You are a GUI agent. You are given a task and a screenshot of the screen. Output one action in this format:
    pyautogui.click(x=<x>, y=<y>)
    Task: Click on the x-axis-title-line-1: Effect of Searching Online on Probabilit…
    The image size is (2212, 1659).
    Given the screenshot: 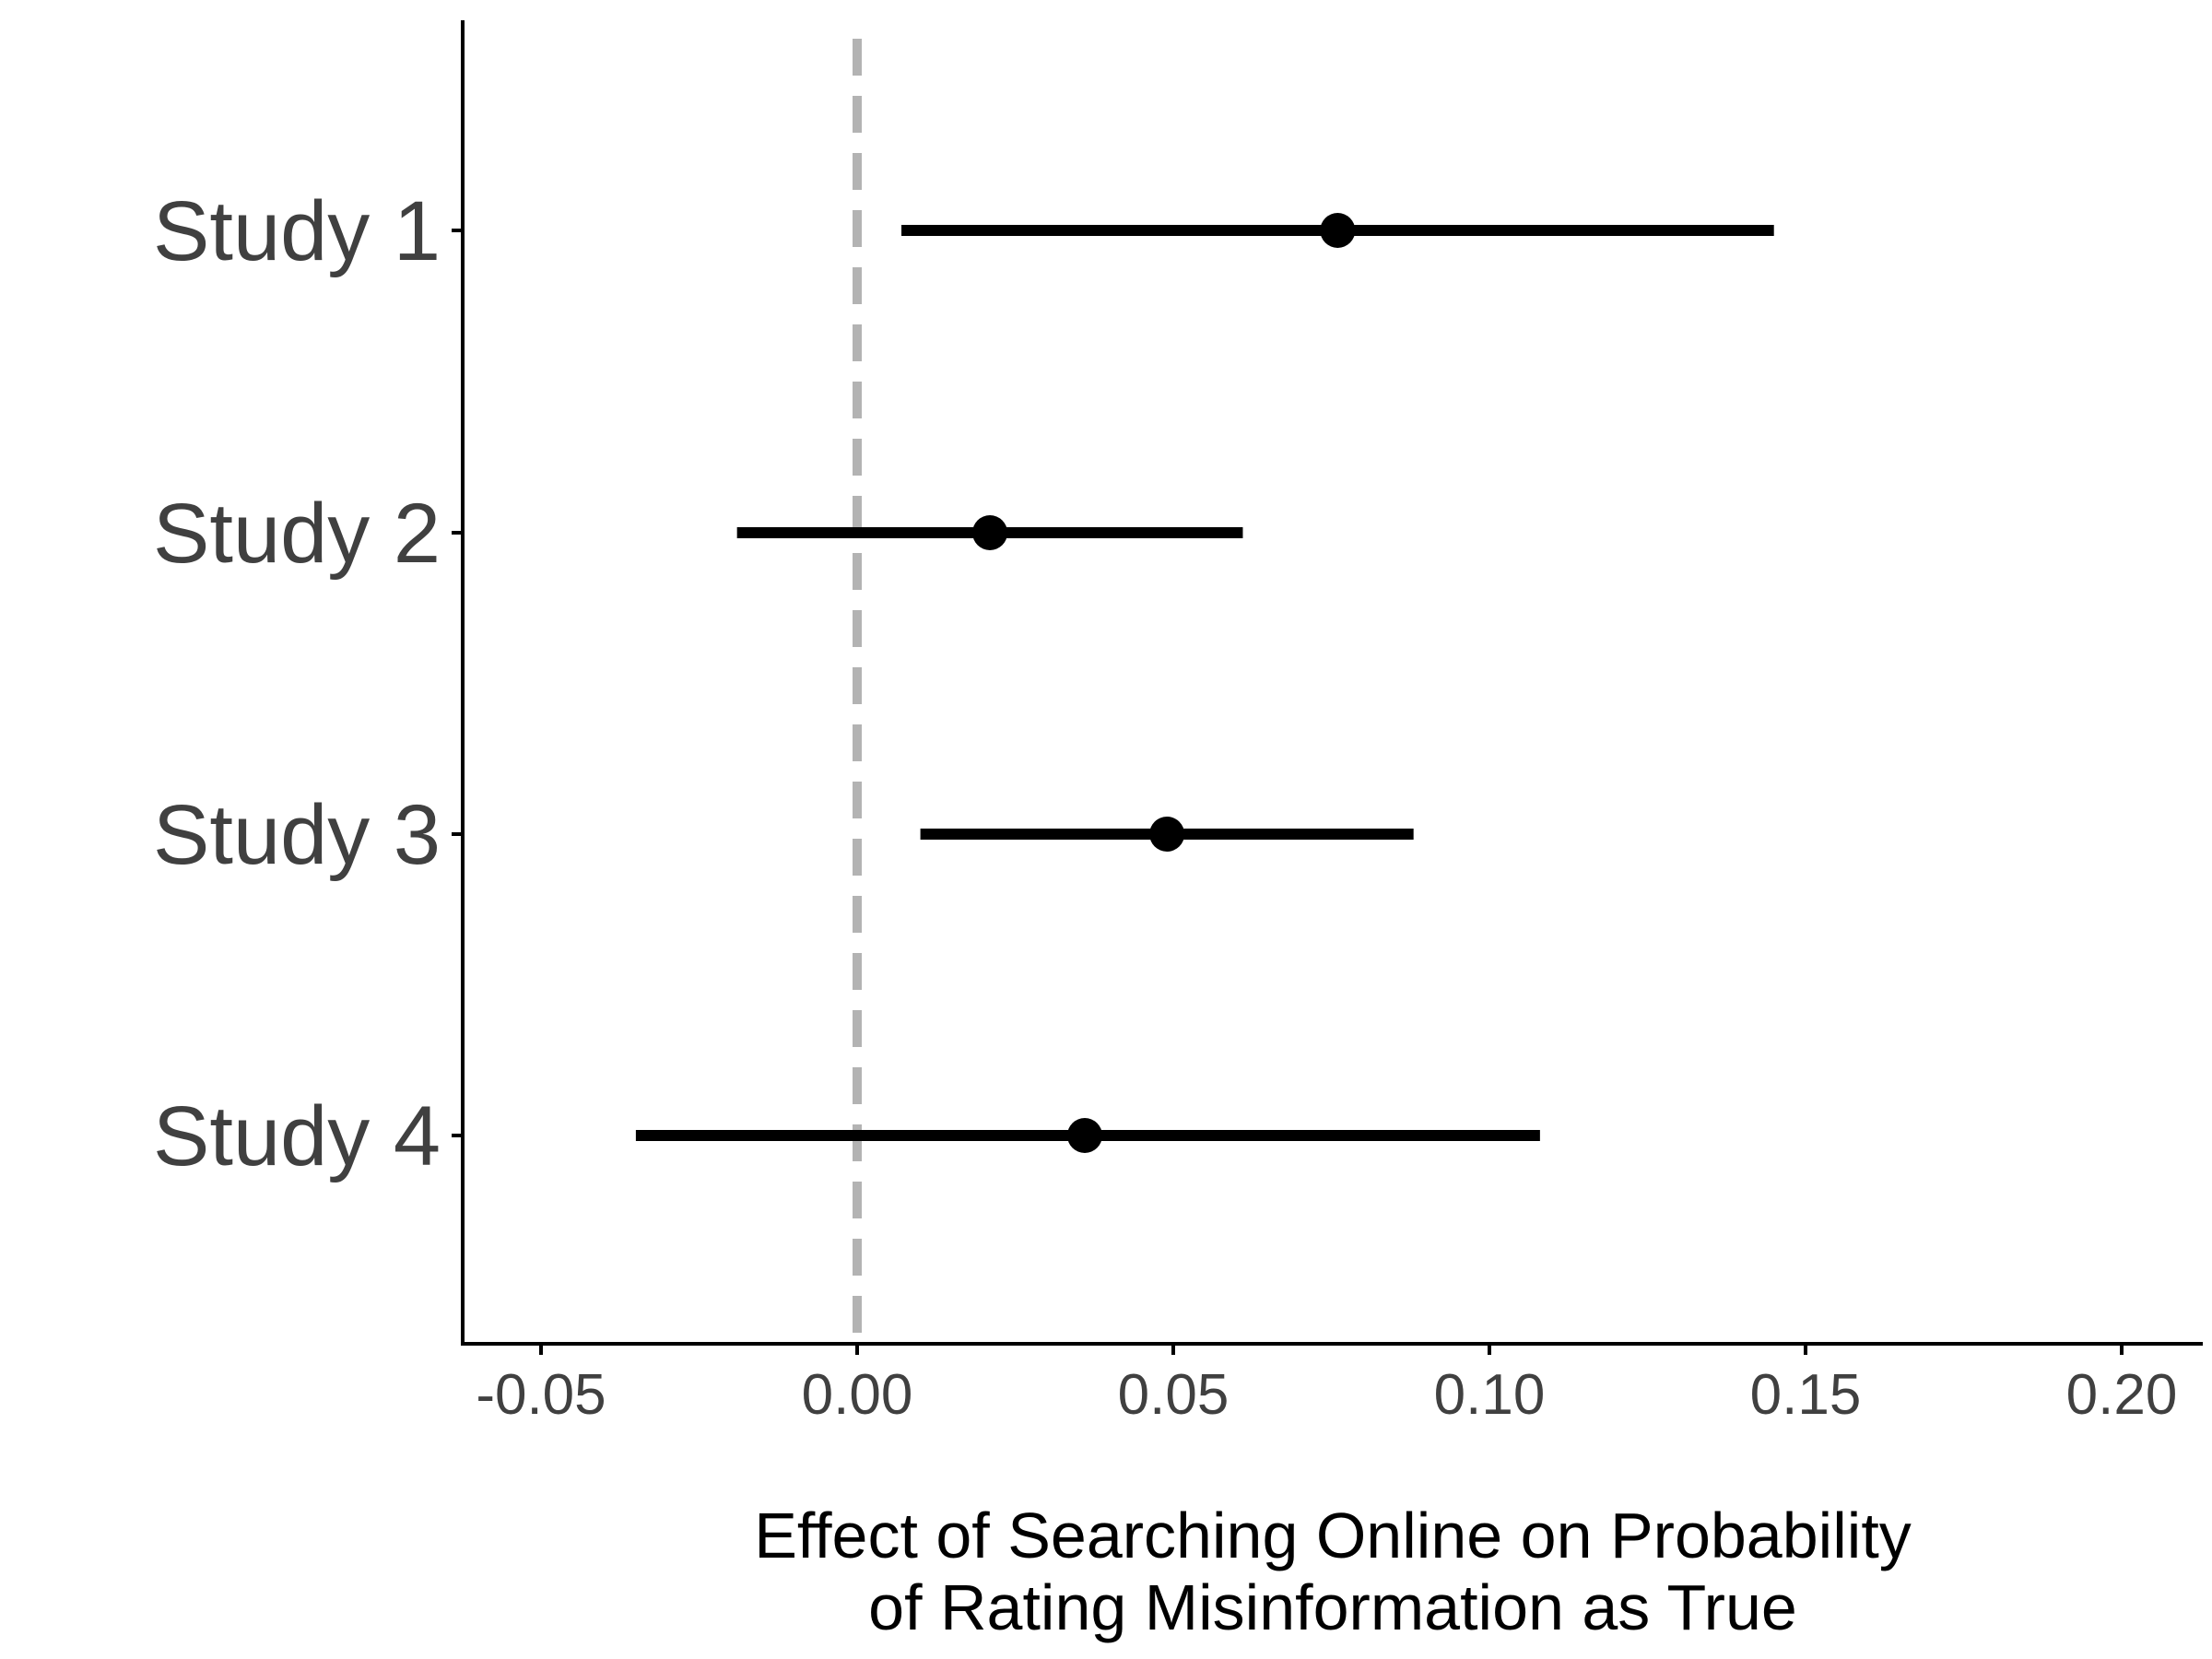 What is the action you would take?
    pyautogui.click(x=1333, y=1535)
    